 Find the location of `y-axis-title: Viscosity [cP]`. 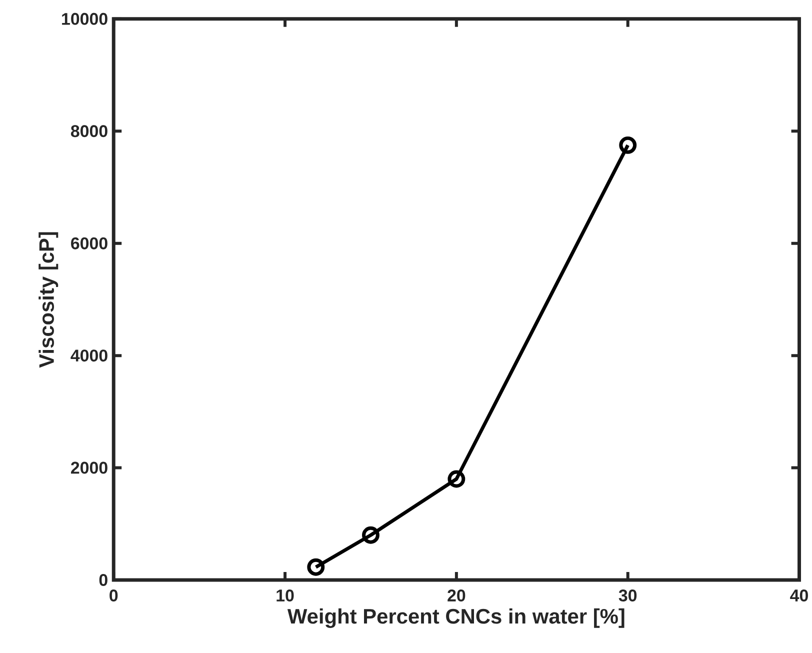

y-axis-title: Viscosity [cP] is located at coordinates (48, 300).